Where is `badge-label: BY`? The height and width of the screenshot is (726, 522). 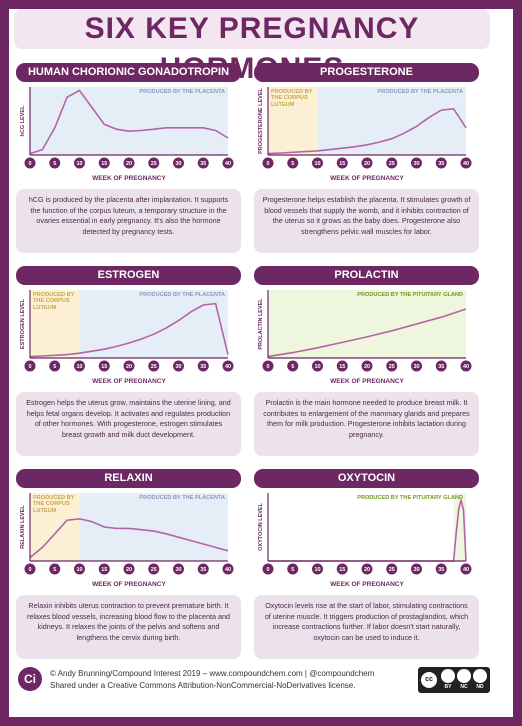
badge-label: BY is located at coordinates (448, 687).